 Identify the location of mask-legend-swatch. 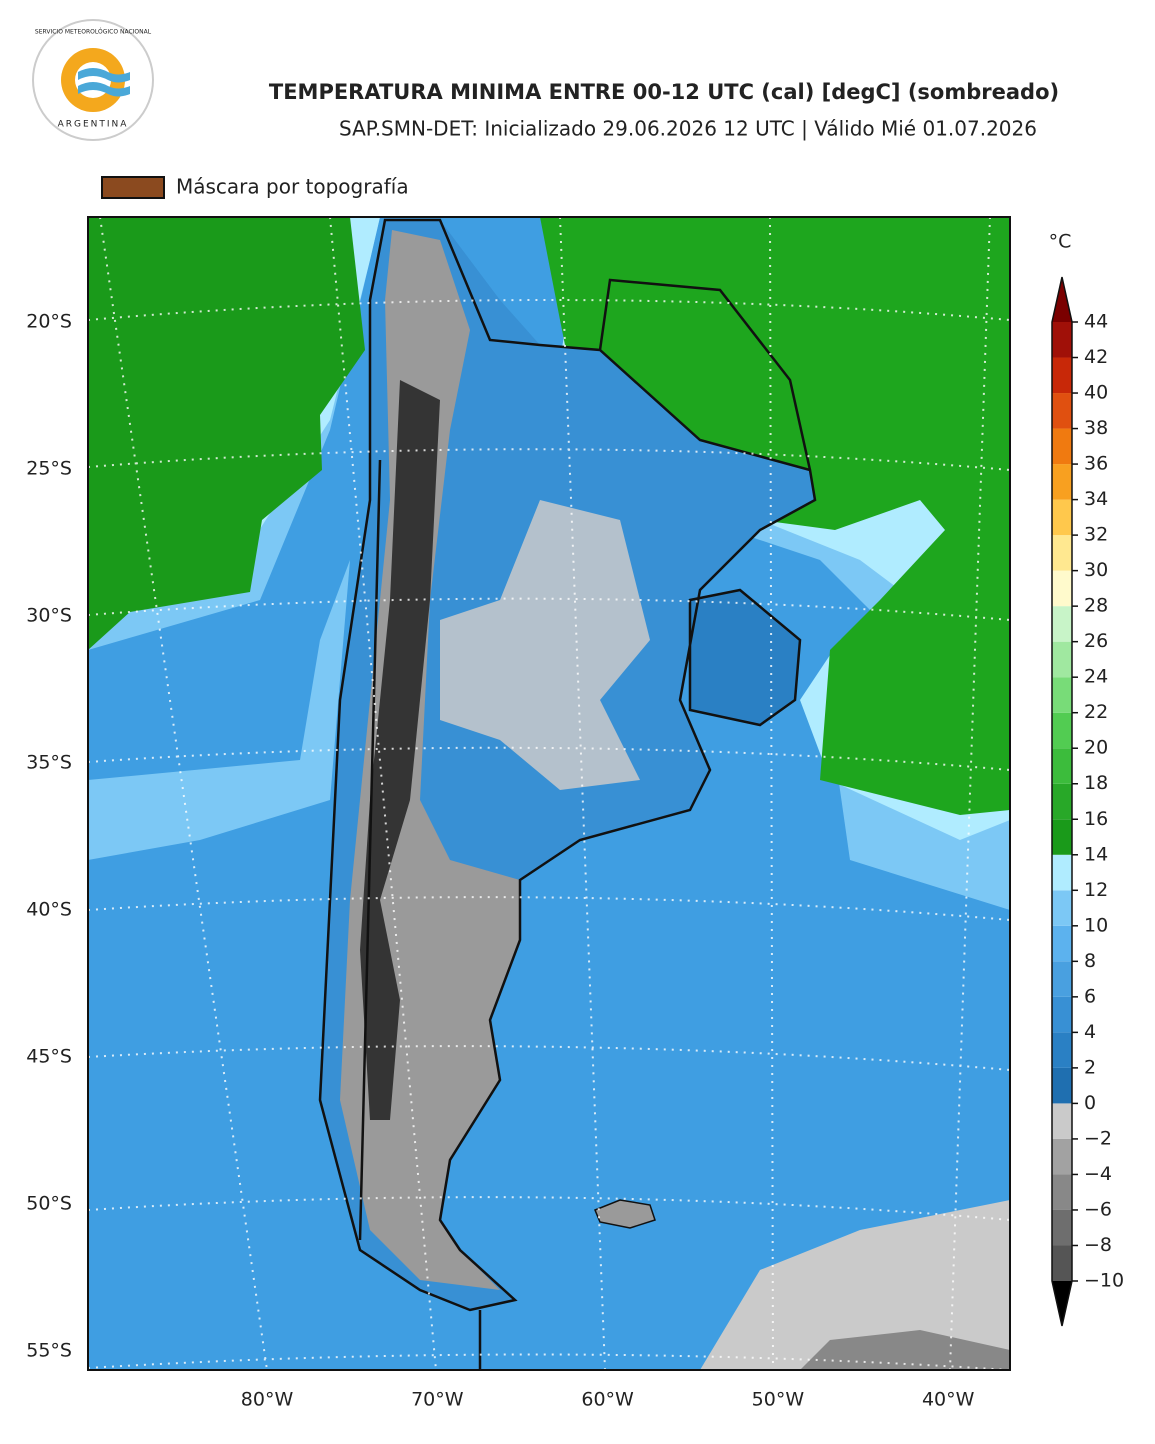
(133, 187).